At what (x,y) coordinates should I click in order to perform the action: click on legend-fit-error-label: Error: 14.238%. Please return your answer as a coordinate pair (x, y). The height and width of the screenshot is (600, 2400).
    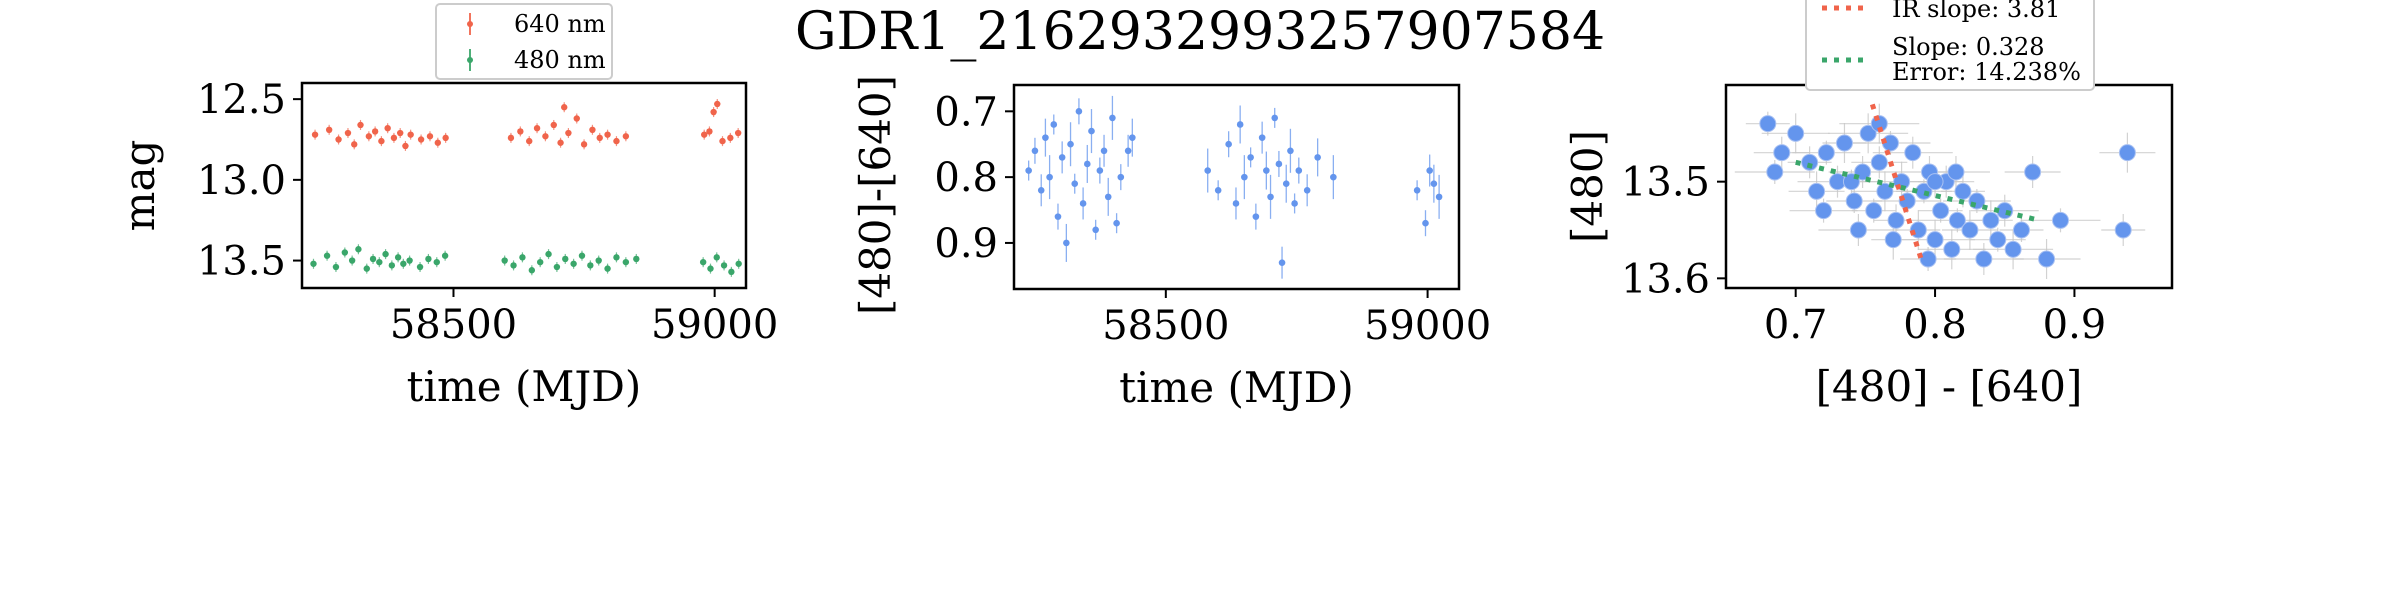
    Looking at the image, I should click on (1986, 72).